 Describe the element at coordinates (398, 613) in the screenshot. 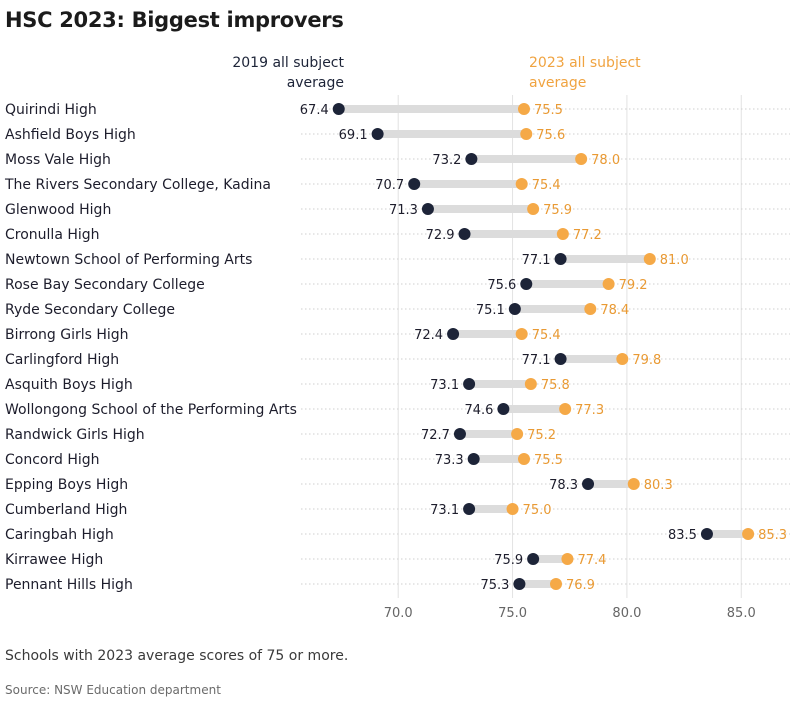

I see `x-tick-label: 70.0` at that location.